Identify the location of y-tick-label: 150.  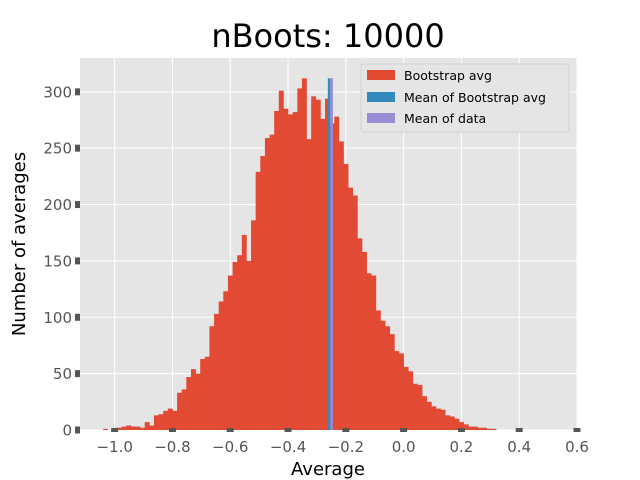
(57, 261).